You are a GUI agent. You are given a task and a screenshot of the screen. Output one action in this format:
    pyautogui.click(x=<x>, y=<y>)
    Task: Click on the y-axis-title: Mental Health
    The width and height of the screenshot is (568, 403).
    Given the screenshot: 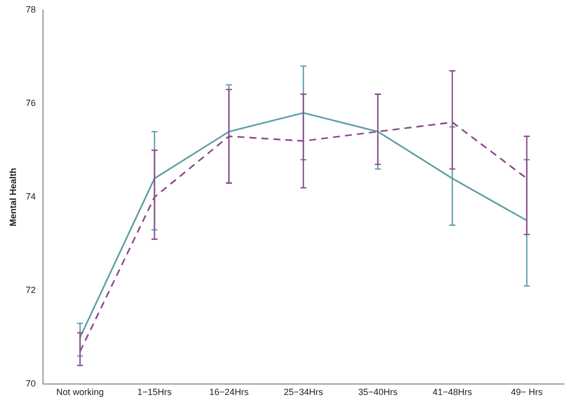 What is the action you would take?
    pyautogui.click(x=13, y=197)
    